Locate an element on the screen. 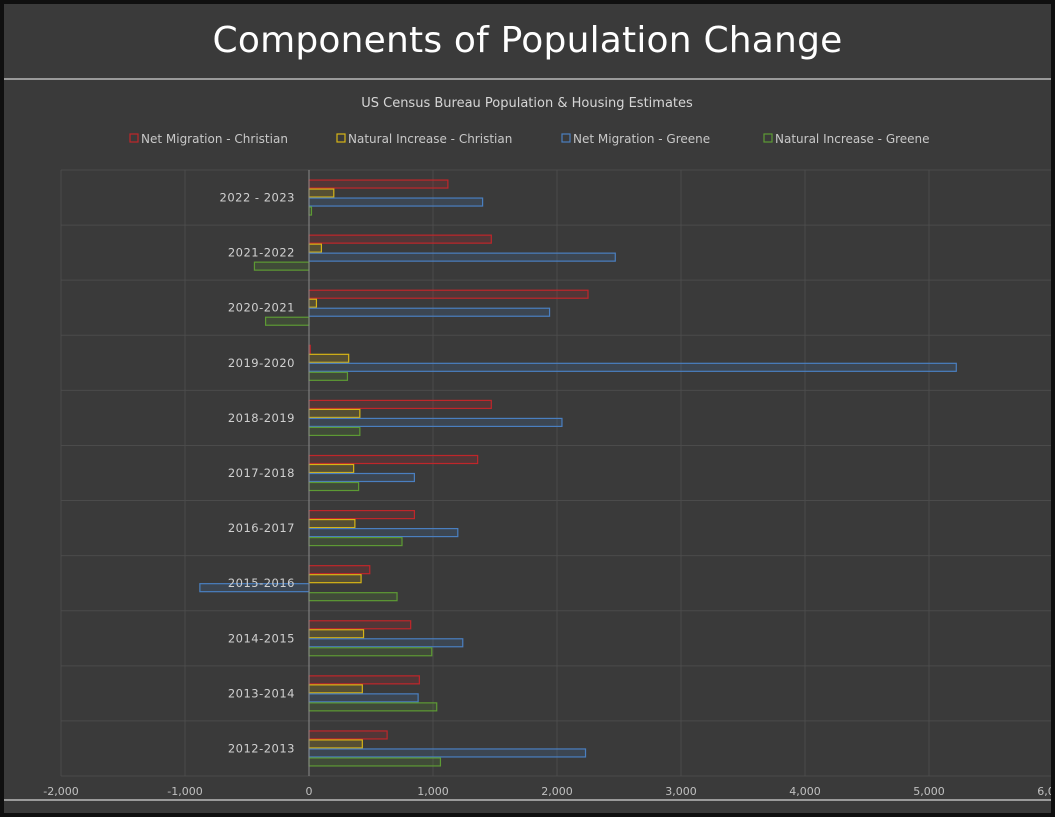 This screenshot has height=817, width=1055. category-label: 2012-2013 is located at coordinates (261, 748).